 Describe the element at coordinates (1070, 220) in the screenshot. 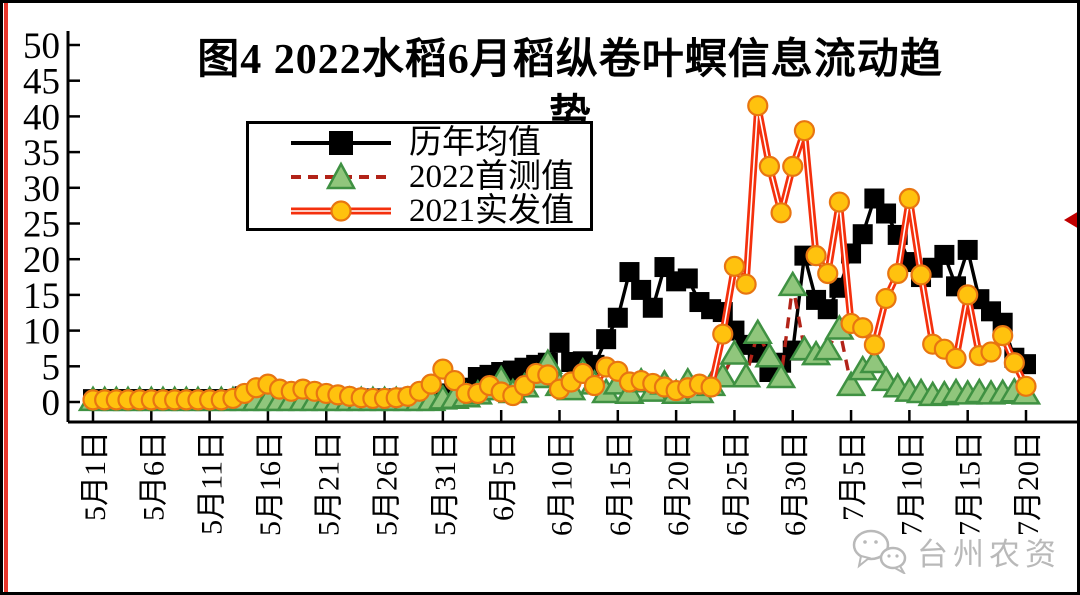

I see `right-edge-red-arrow` at that location.